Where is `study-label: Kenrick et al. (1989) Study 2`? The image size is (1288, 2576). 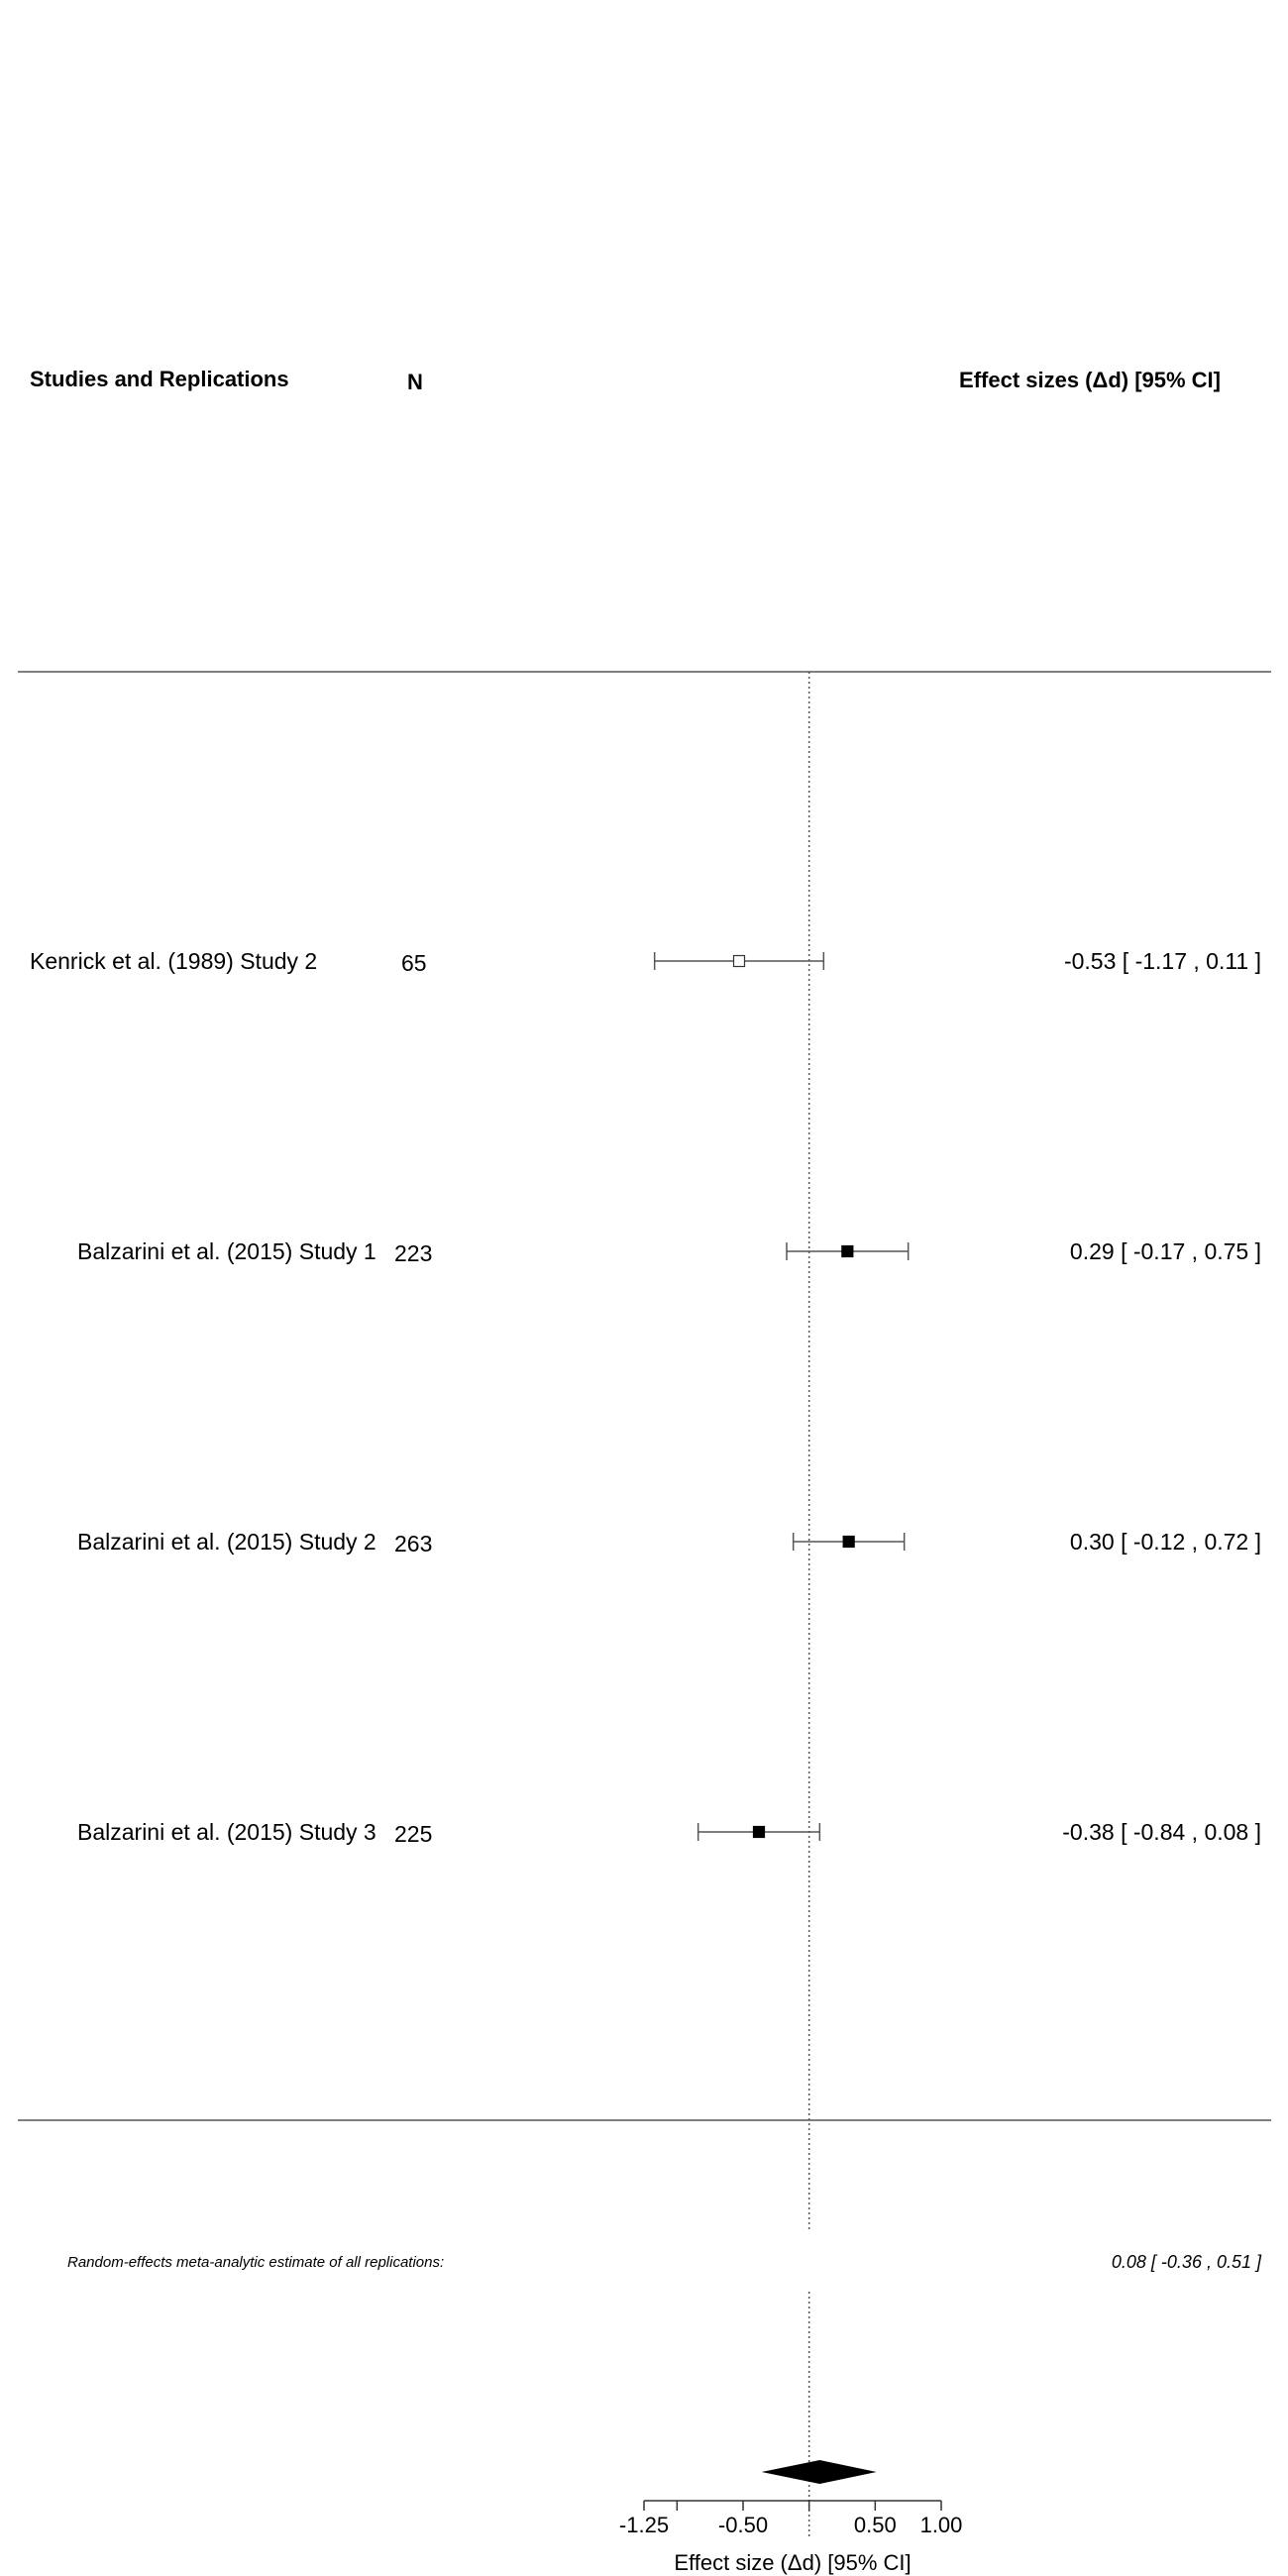 study-label: Kenrick et al. (1989) Study 2 is located at coordinates (173, 961).